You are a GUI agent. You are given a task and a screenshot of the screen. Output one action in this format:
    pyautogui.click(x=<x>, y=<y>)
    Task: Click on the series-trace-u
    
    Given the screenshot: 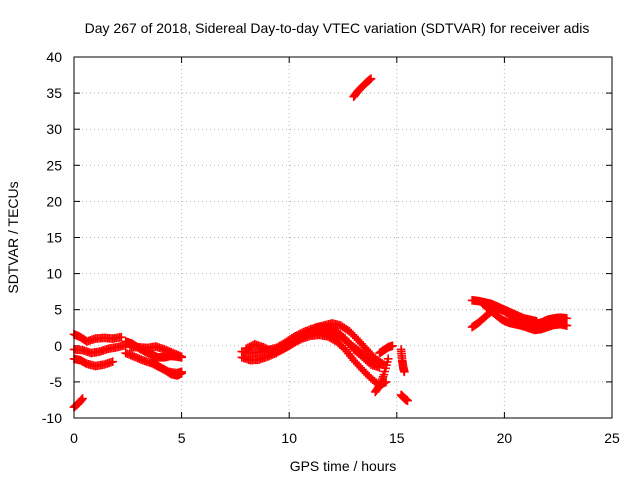 What is the action you would take?
    pyautogui.click(x=541, y=320)
    